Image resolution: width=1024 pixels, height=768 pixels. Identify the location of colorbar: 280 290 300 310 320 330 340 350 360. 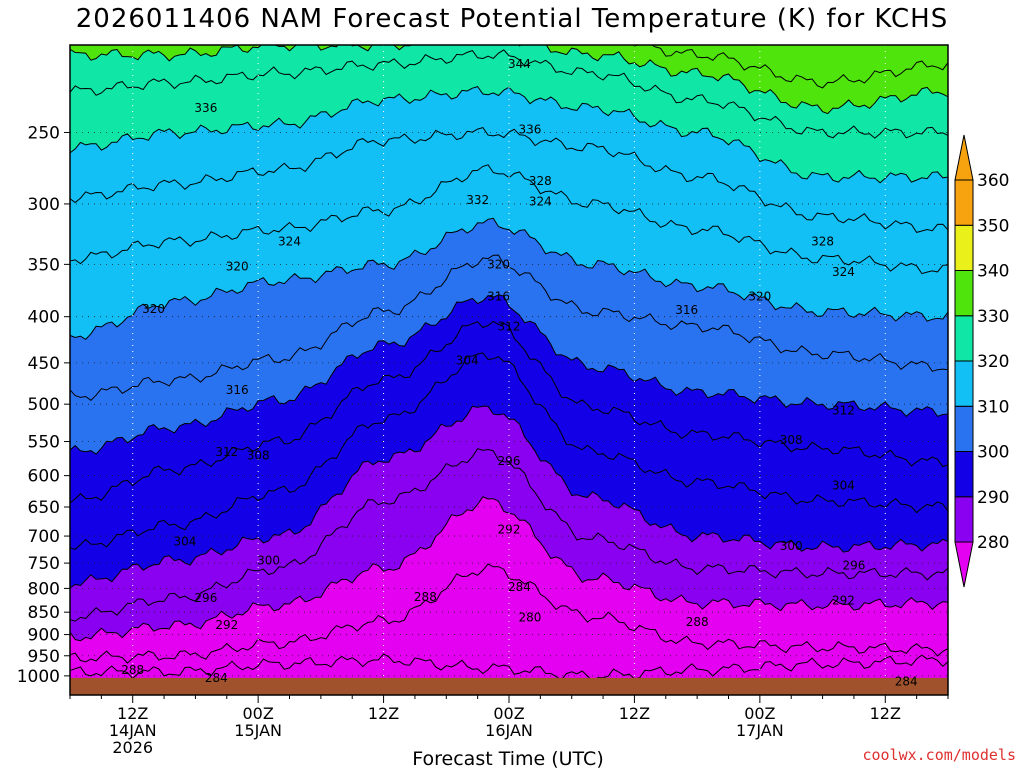
(981, 361).